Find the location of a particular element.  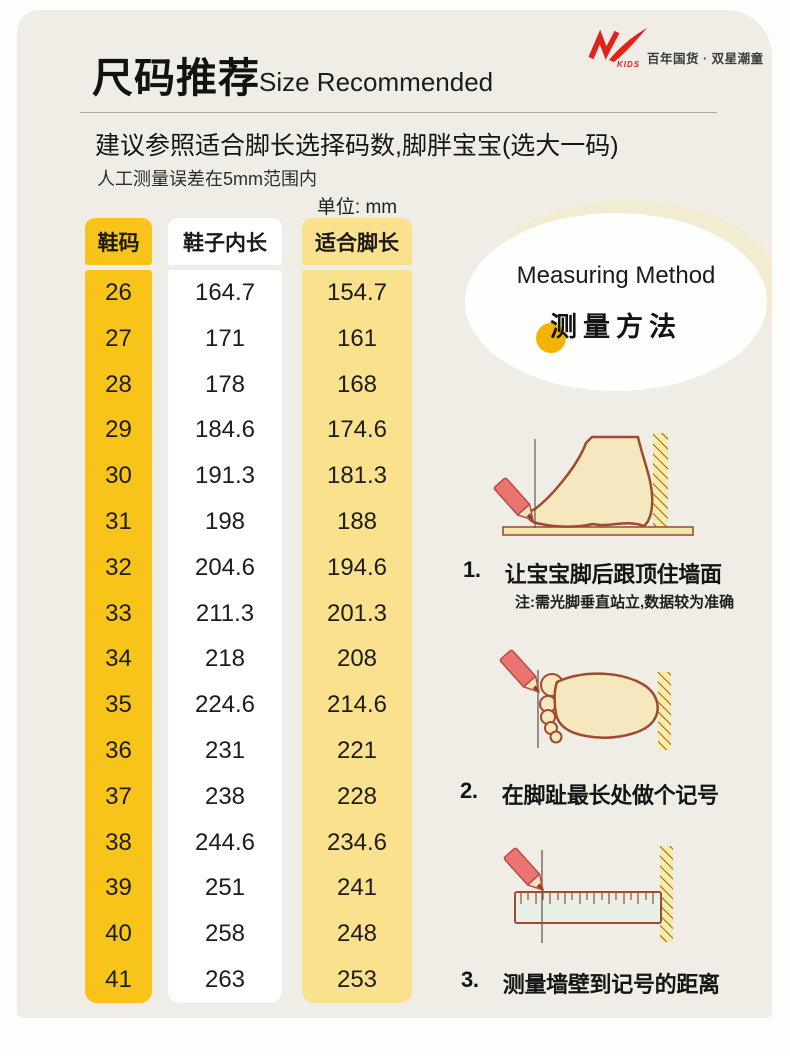

step-2-text: 在脚趾最长处做个记号 is located at coordinates (610, 795).